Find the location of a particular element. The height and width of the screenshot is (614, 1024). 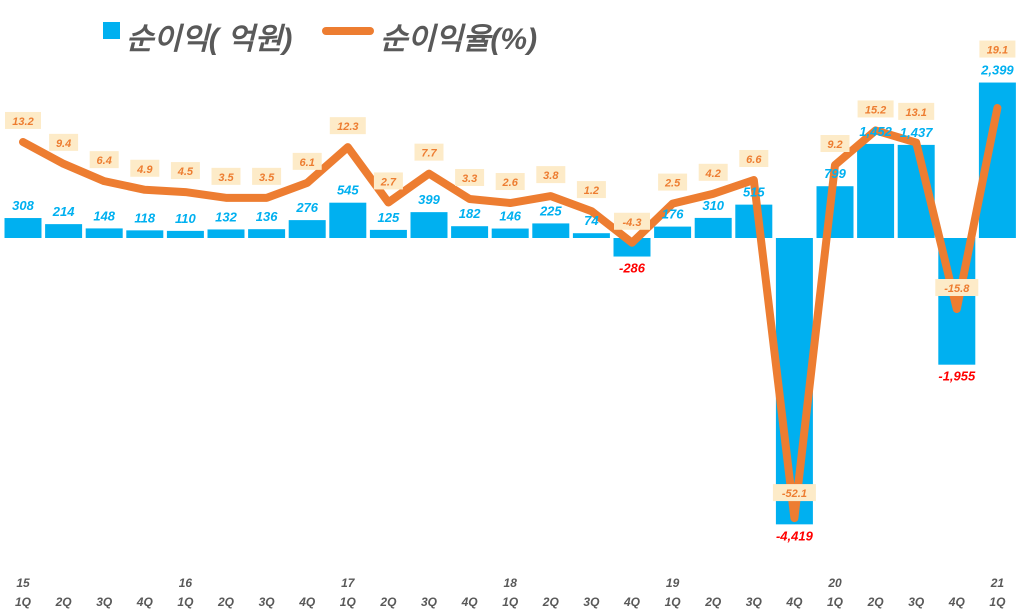

rate-data-label: 13.2 is located at coordinates (22, 122).